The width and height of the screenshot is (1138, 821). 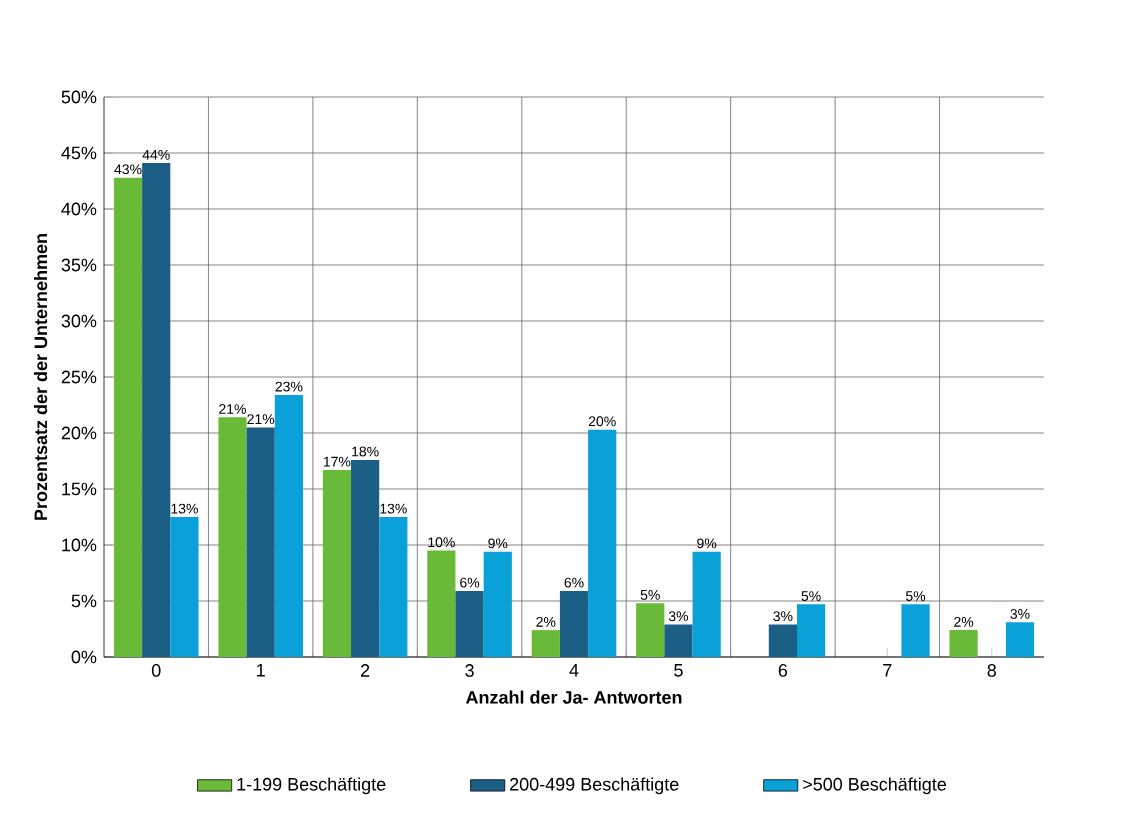 What do you see at coordinates (602, 421) in the screenshot?
I see `data-label: 20%` at bounding box center [602, 421].